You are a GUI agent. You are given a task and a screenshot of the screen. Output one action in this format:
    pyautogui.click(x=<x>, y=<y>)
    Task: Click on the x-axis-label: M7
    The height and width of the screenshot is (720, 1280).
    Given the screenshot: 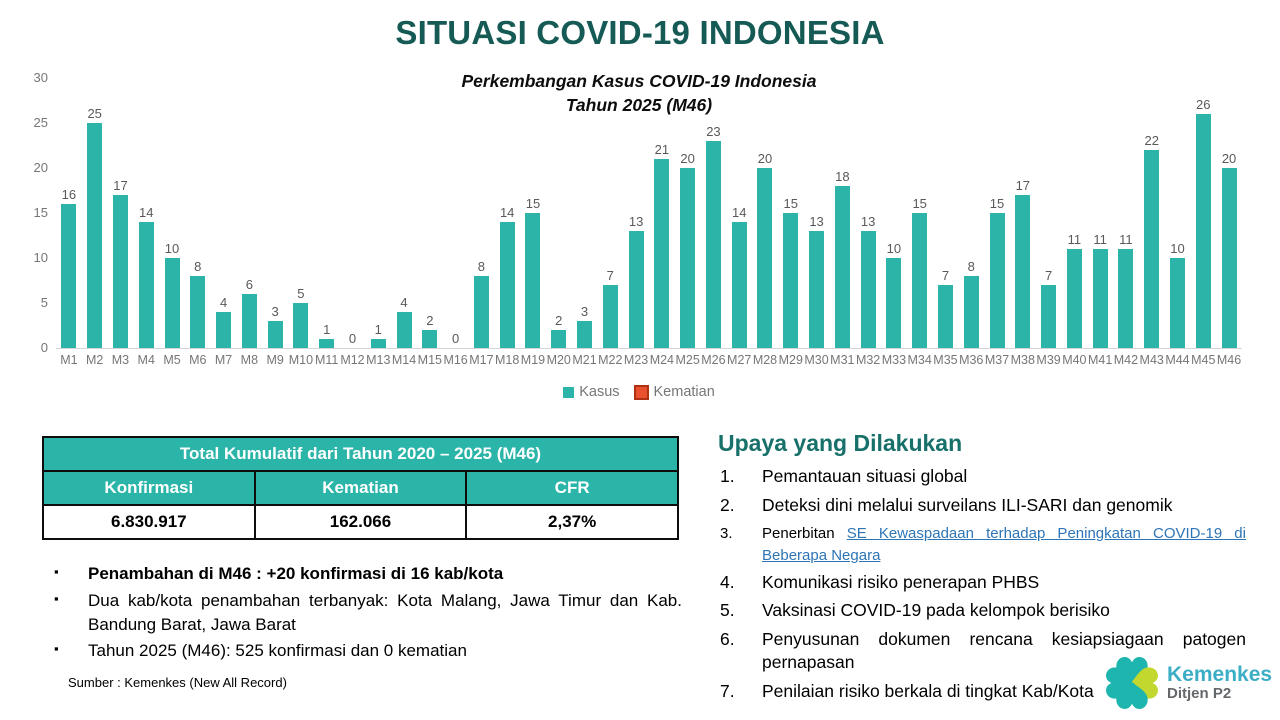 What is the action you would take?
    pyautogui.click(x=223, y=360)
    